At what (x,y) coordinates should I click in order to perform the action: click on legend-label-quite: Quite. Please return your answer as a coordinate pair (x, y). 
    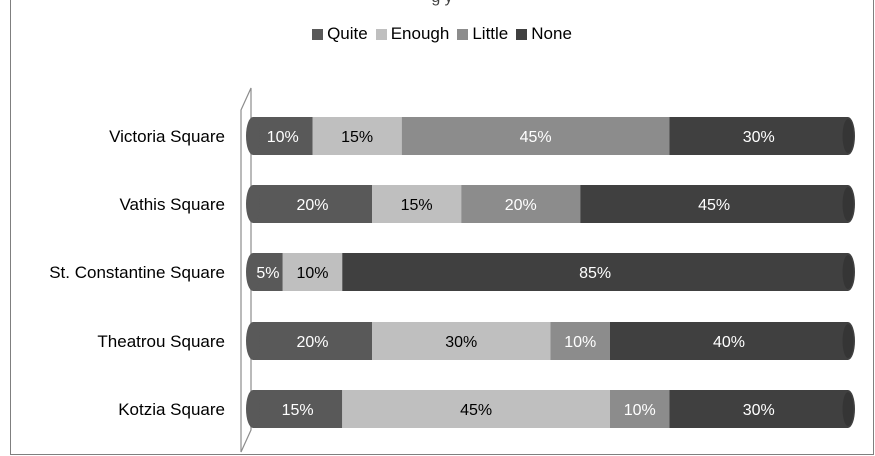
    Looking at the image, I should click on (347, 33).